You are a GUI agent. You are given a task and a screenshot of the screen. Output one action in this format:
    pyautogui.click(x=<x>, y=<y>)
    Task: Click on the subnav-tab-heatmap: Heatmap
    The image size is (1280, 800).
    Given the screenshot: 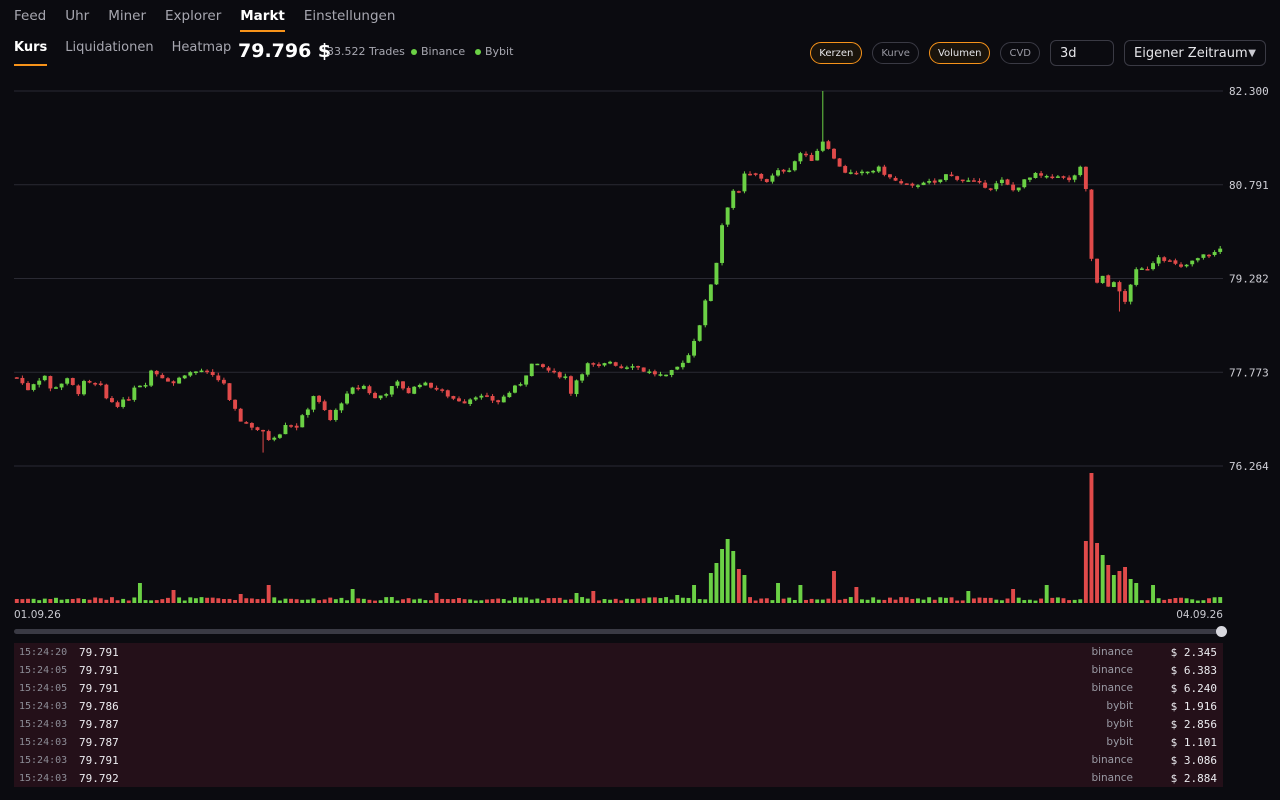 What is the action you would take?
    pyautogui.click(x=201, y=47)
    